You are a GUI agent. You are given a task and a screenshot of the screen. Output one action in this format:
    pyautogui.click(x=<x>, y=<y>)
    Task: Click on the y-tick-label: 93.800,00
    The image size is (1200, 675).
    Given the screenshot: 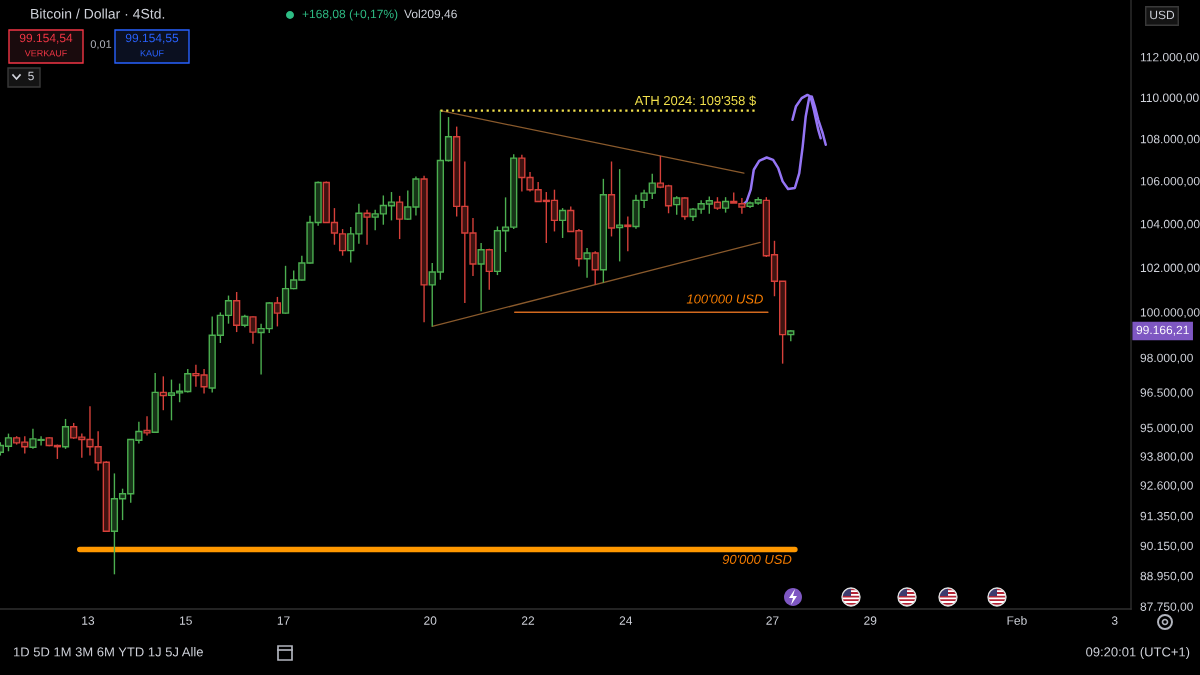 What is the action you would take?
    pyautogui.click(x=1166, y=457)
    